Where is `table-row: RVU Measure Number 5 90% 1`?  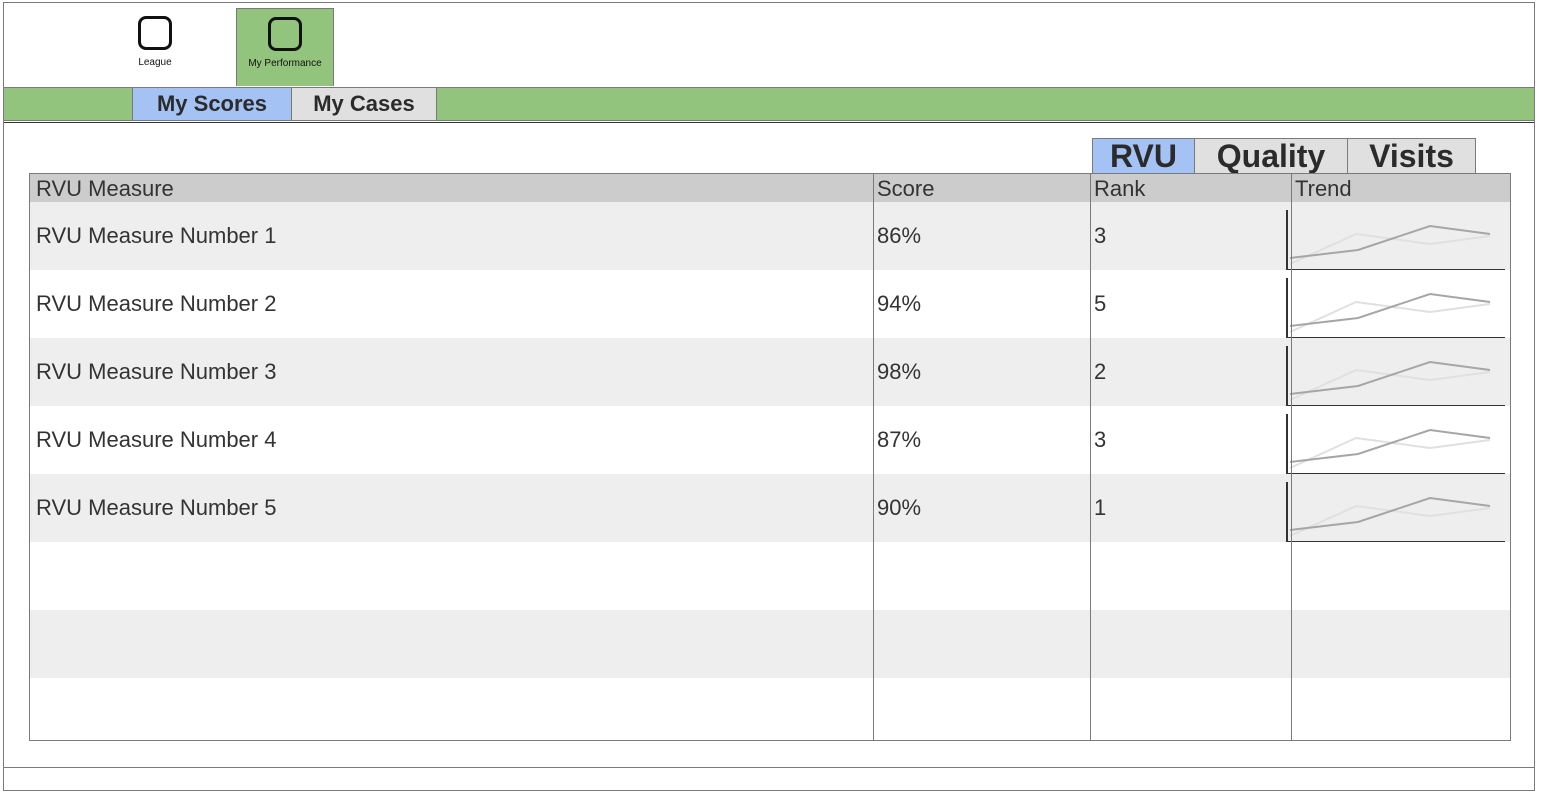
table-row: RVU Measure Number 5 90% 1 is located at coordinates (770, 508).